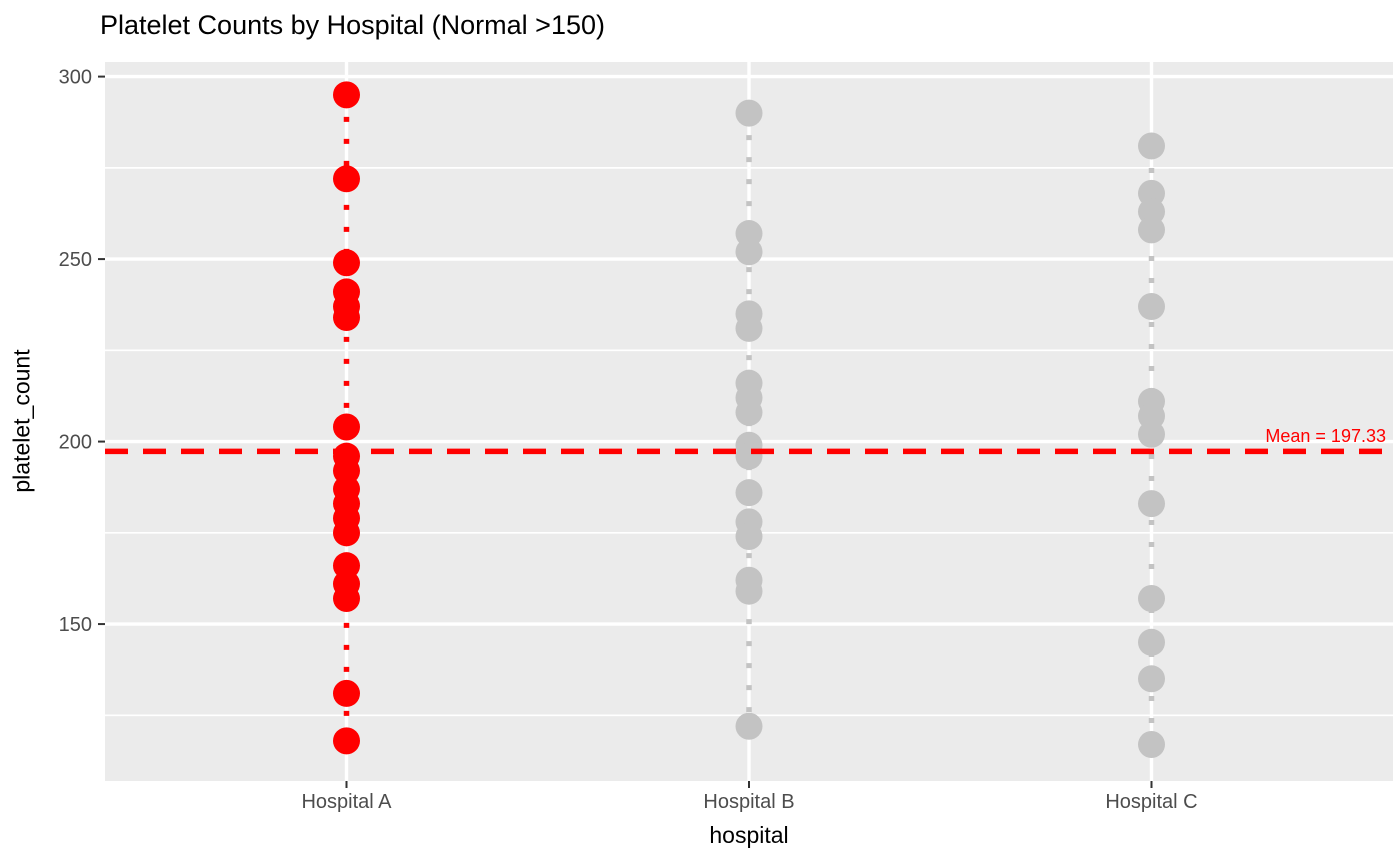 This screenshot has height=866, width=1400. What do you see at coordinates (1325, 436) in the screenshot?
I see `mean-line-label: Mean = 197.33` at bounding box center [1325, 436].